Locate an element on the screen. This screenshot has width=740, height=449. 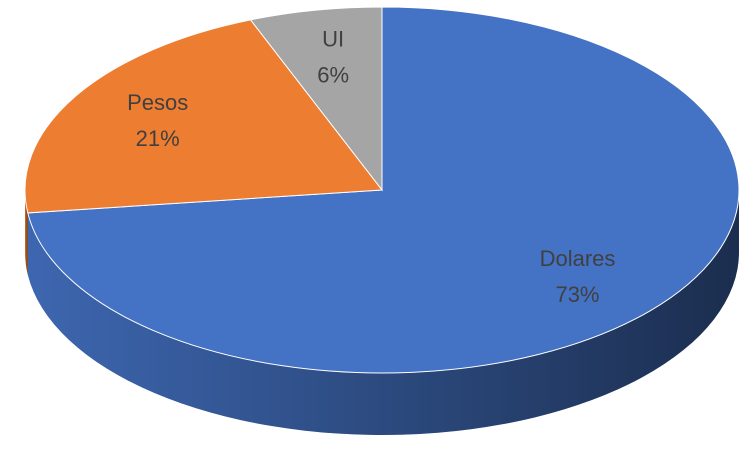
slice-label: UI is located at coordinates (333, 39).